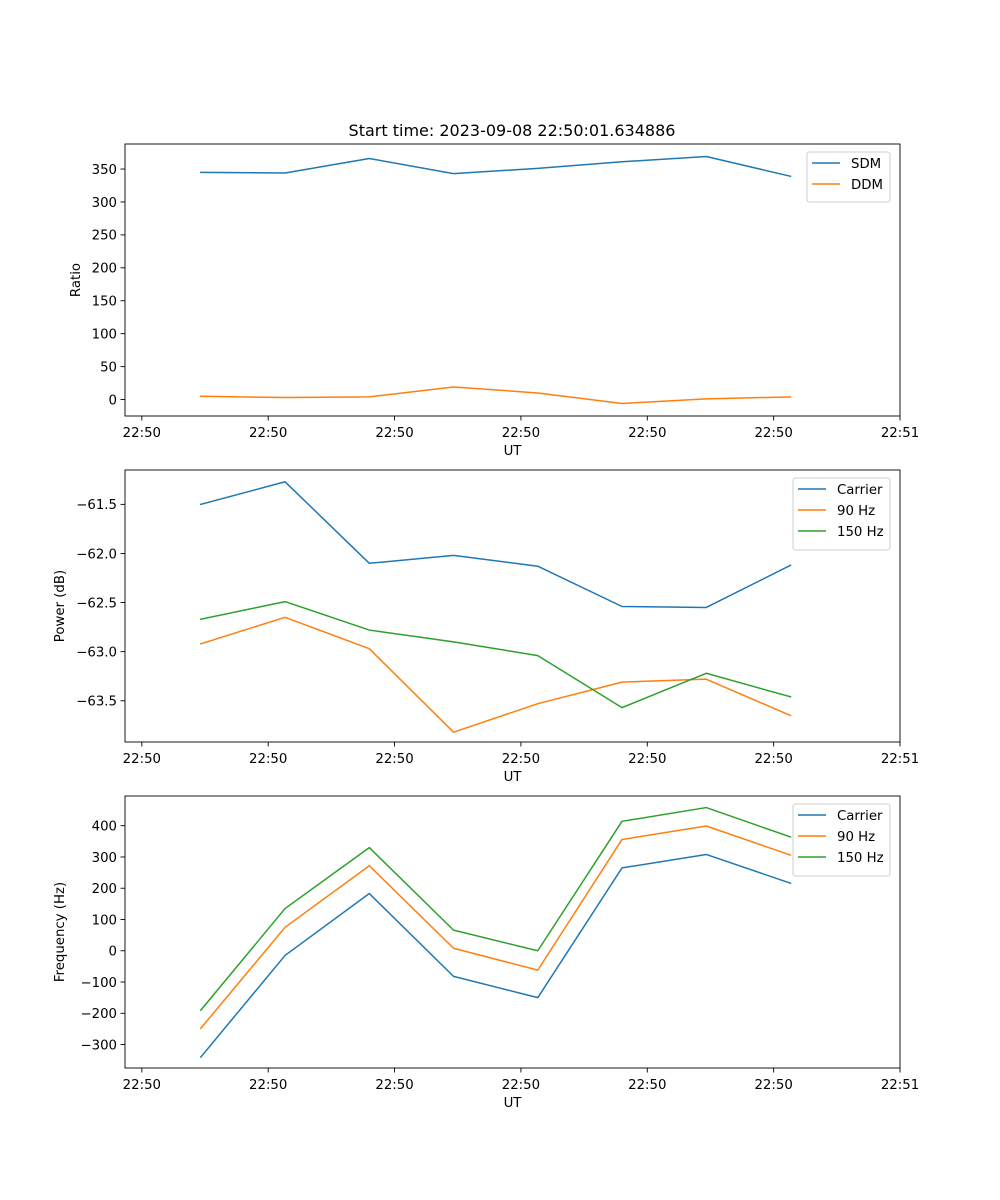  What do you see at coordinates (104, 236) in the screenshot?
I see `y-tick-label: 250` at bounding box center [104, 236].